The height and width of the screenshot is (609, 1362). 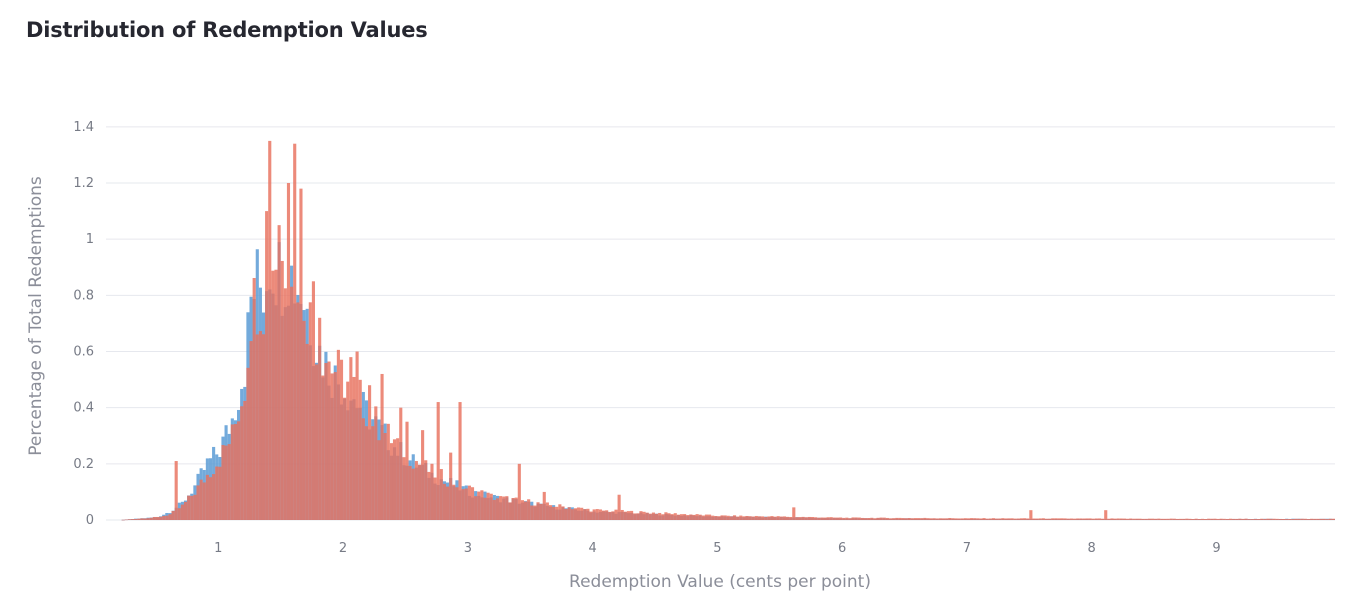 What do you see at coordinates (717, 548) in the screenshot?
I see `x-tick-label: 5` at bounding box center [717, 548].